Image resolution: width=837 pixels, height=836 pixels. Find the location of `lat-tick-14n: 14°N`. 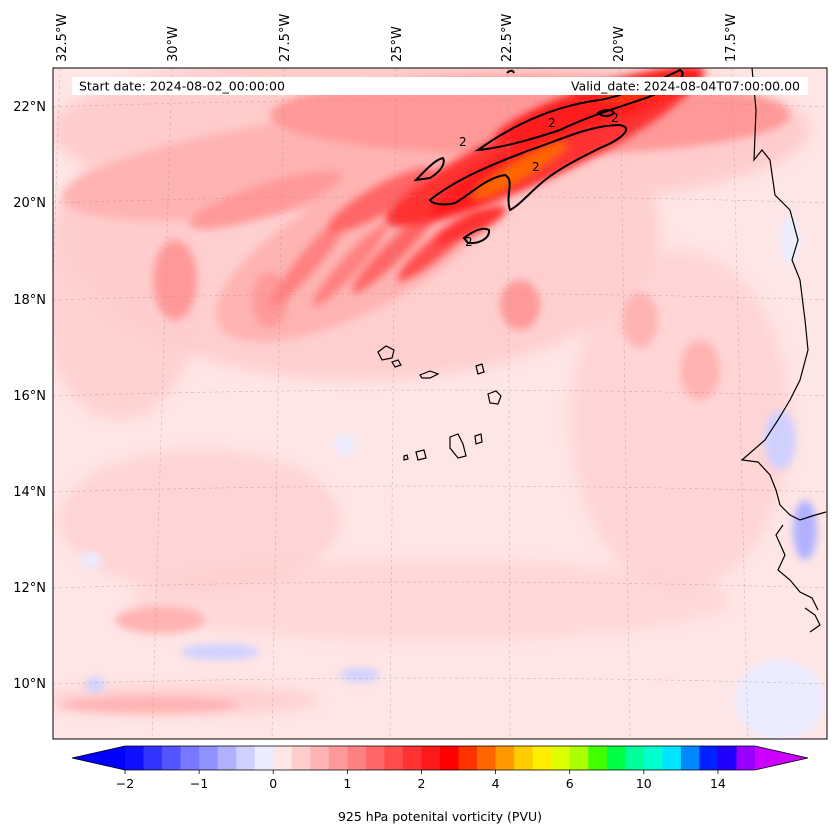

lat-tick-14n: 14°N is located at coordinates (29, 492).